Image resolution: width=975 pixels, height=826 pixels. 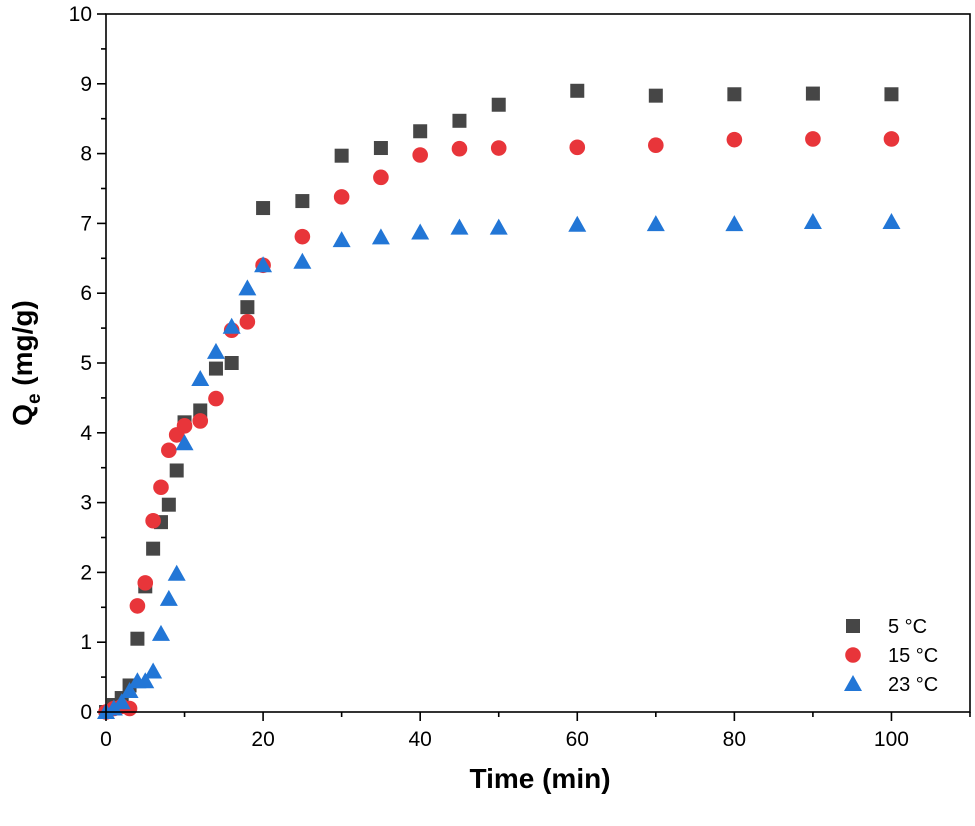 I want to click on x-tick-label: 40, so click(x=420, y=739).